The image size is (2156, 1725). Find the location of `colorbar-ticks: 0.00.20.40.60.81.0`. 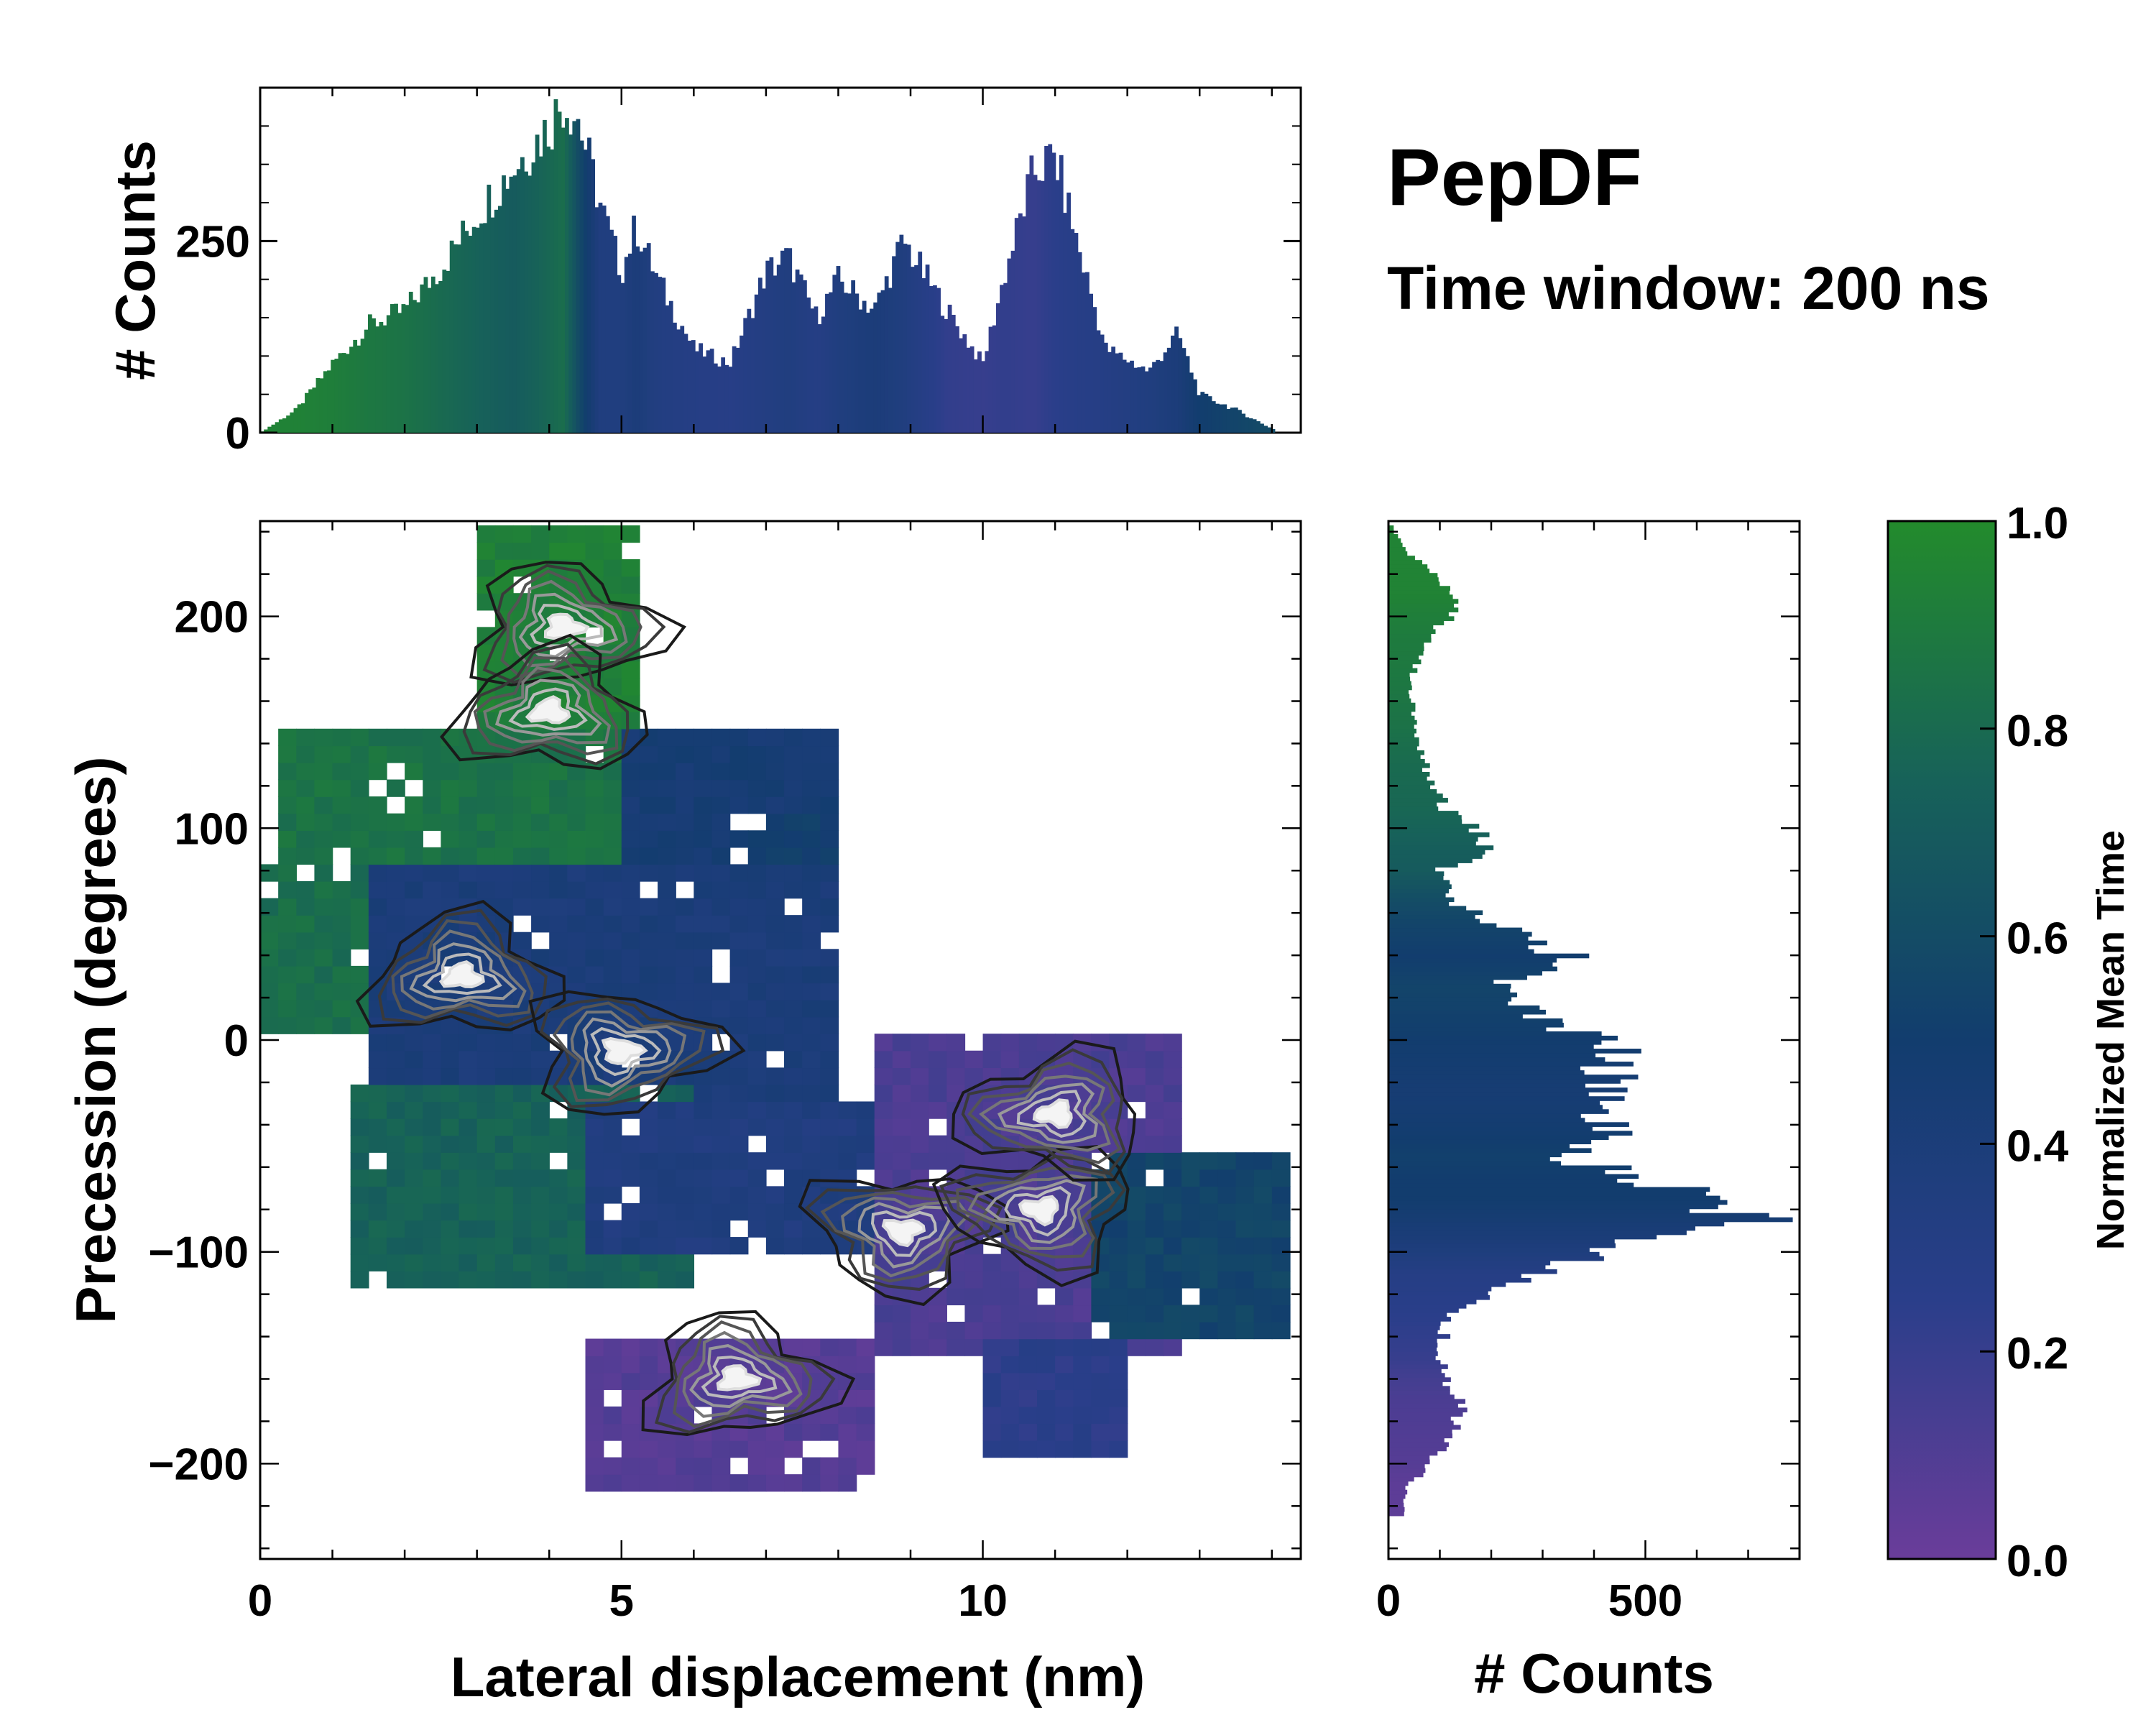

colorbar-ticks: 0.00.20.40.60.81.0 is located at coordinates (2024, 1042).